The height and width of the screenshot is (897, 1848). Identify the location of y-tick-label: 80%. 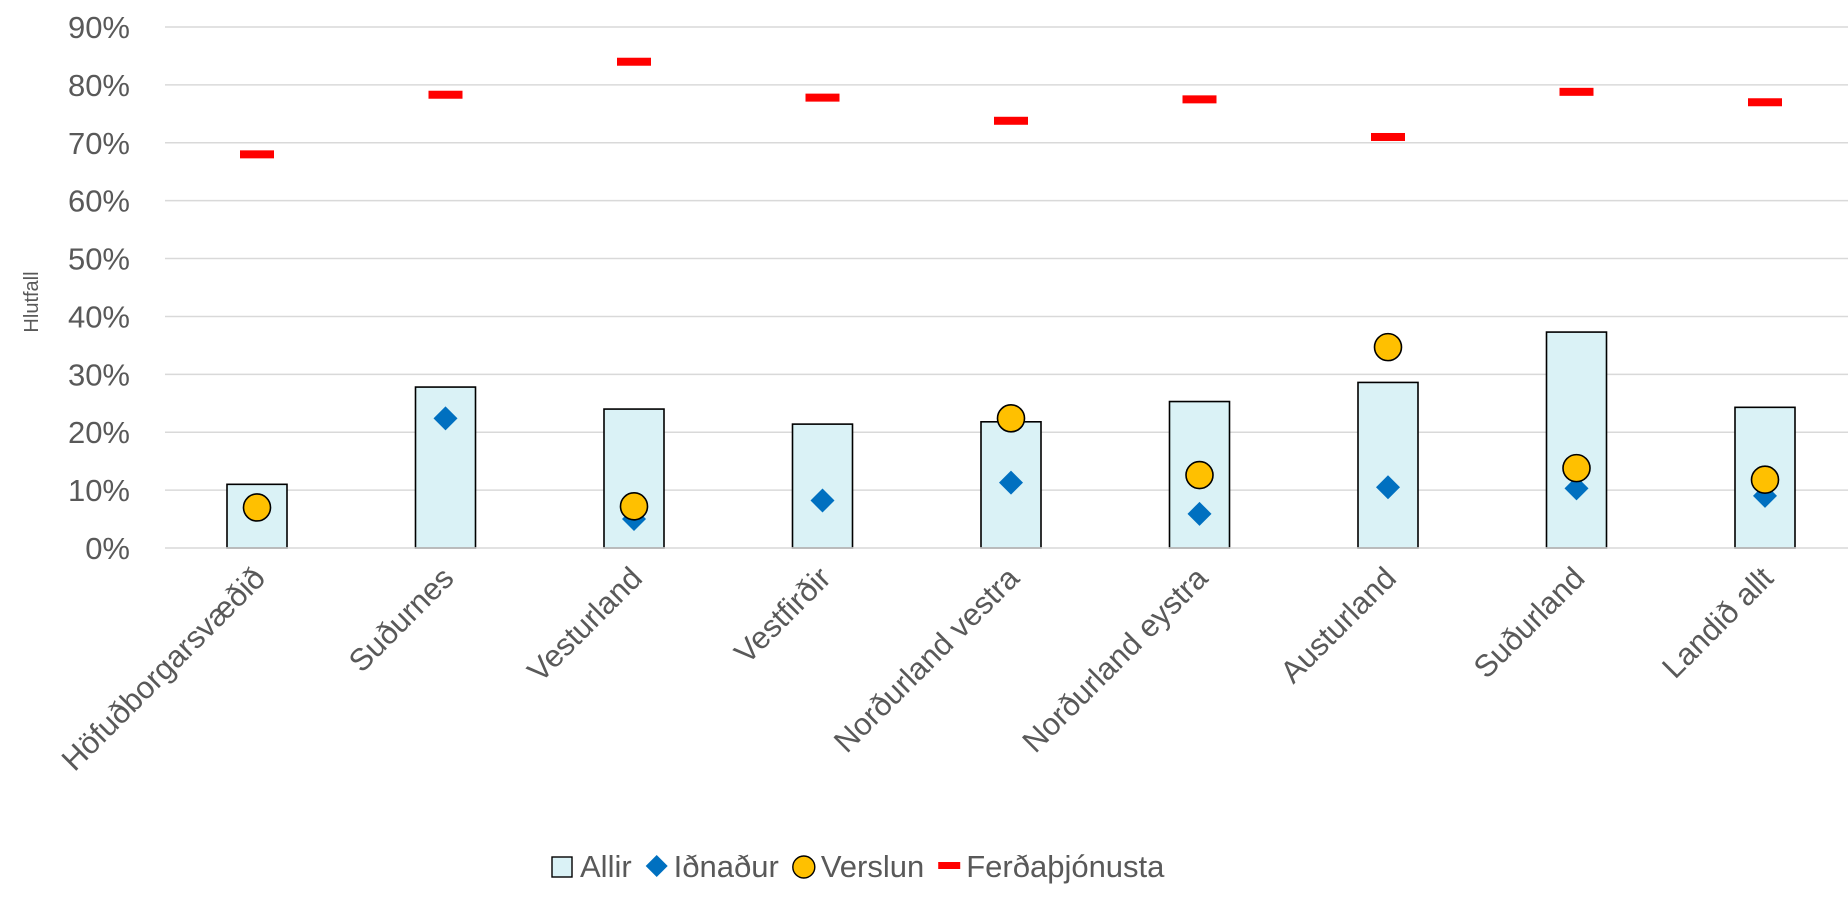
(99, 85).